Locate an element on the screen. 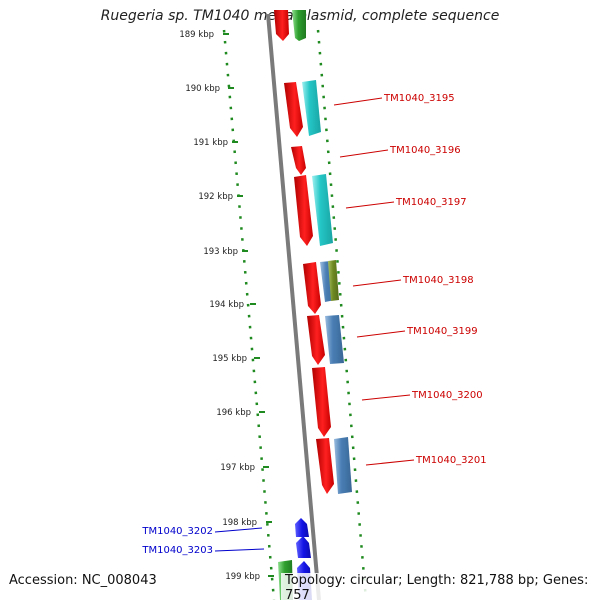  gene-label: TM1040_3201 is located at coordinates (451, 460).